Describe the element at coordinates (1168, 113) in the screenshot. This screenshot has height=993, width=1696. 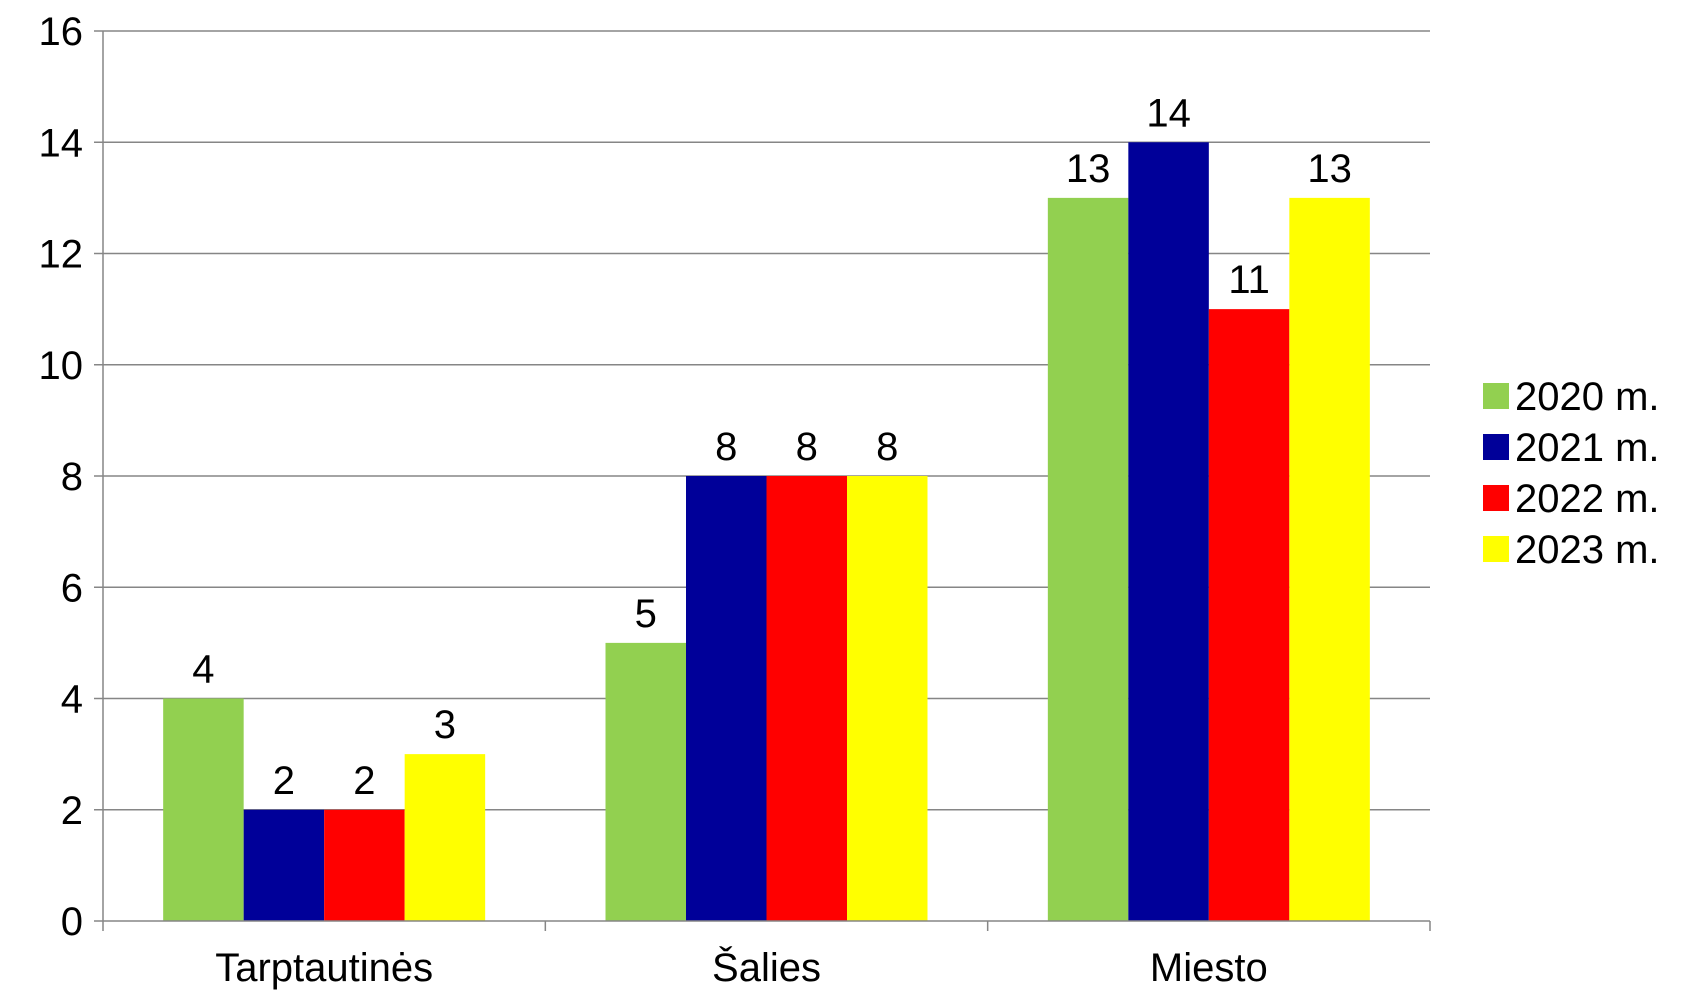
I see `data-label: 14` at that location.